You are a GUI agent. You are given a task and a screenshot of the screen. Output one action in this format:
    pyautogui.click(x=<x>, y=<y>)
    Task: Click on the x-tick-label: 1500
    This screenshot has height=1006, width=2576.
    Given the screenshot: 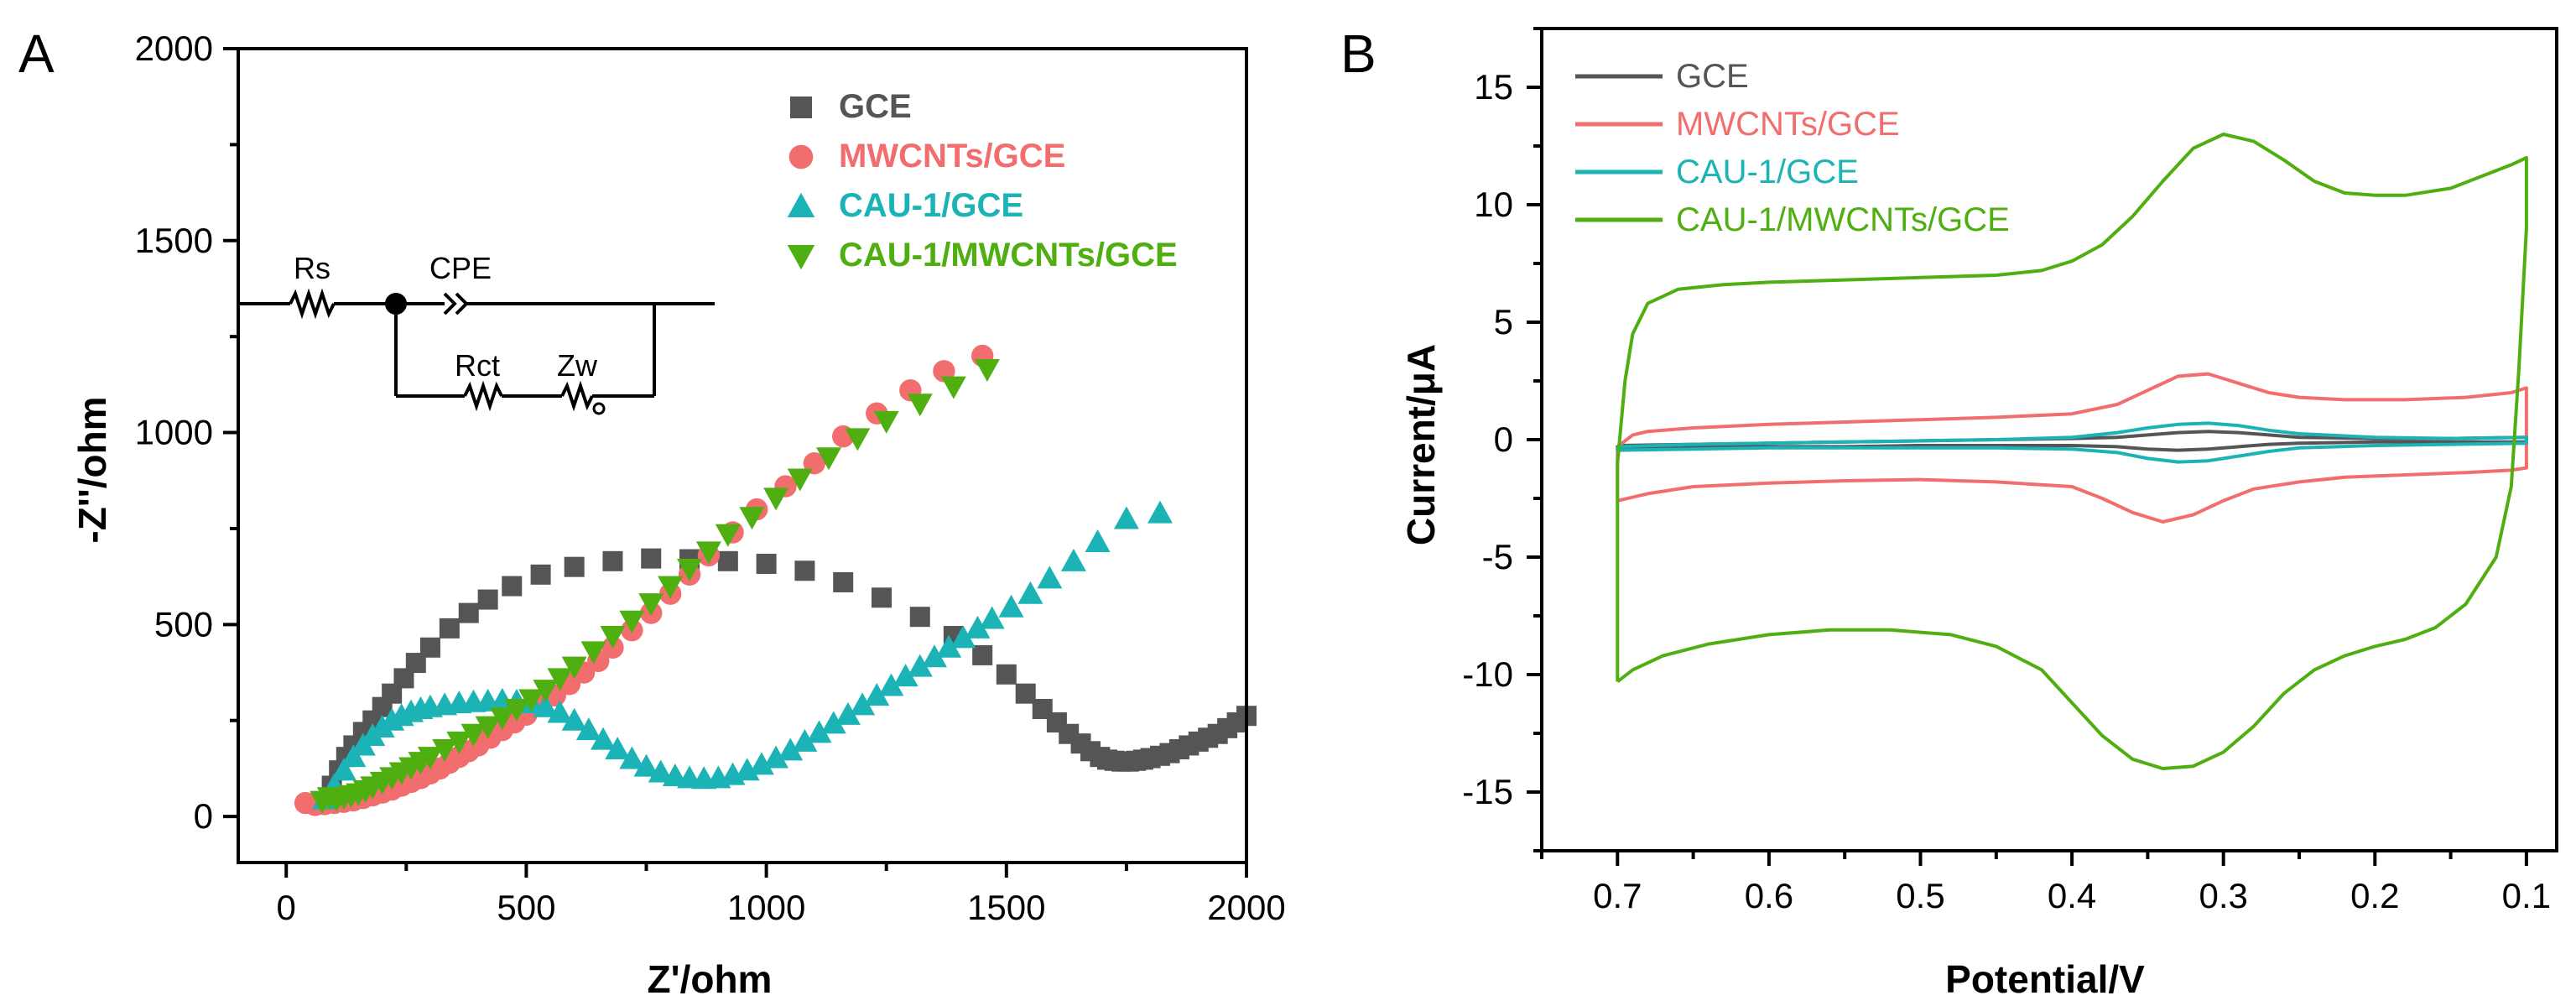 What is the action you would take?
    pyautogui.click(x=1006, y=907)
    